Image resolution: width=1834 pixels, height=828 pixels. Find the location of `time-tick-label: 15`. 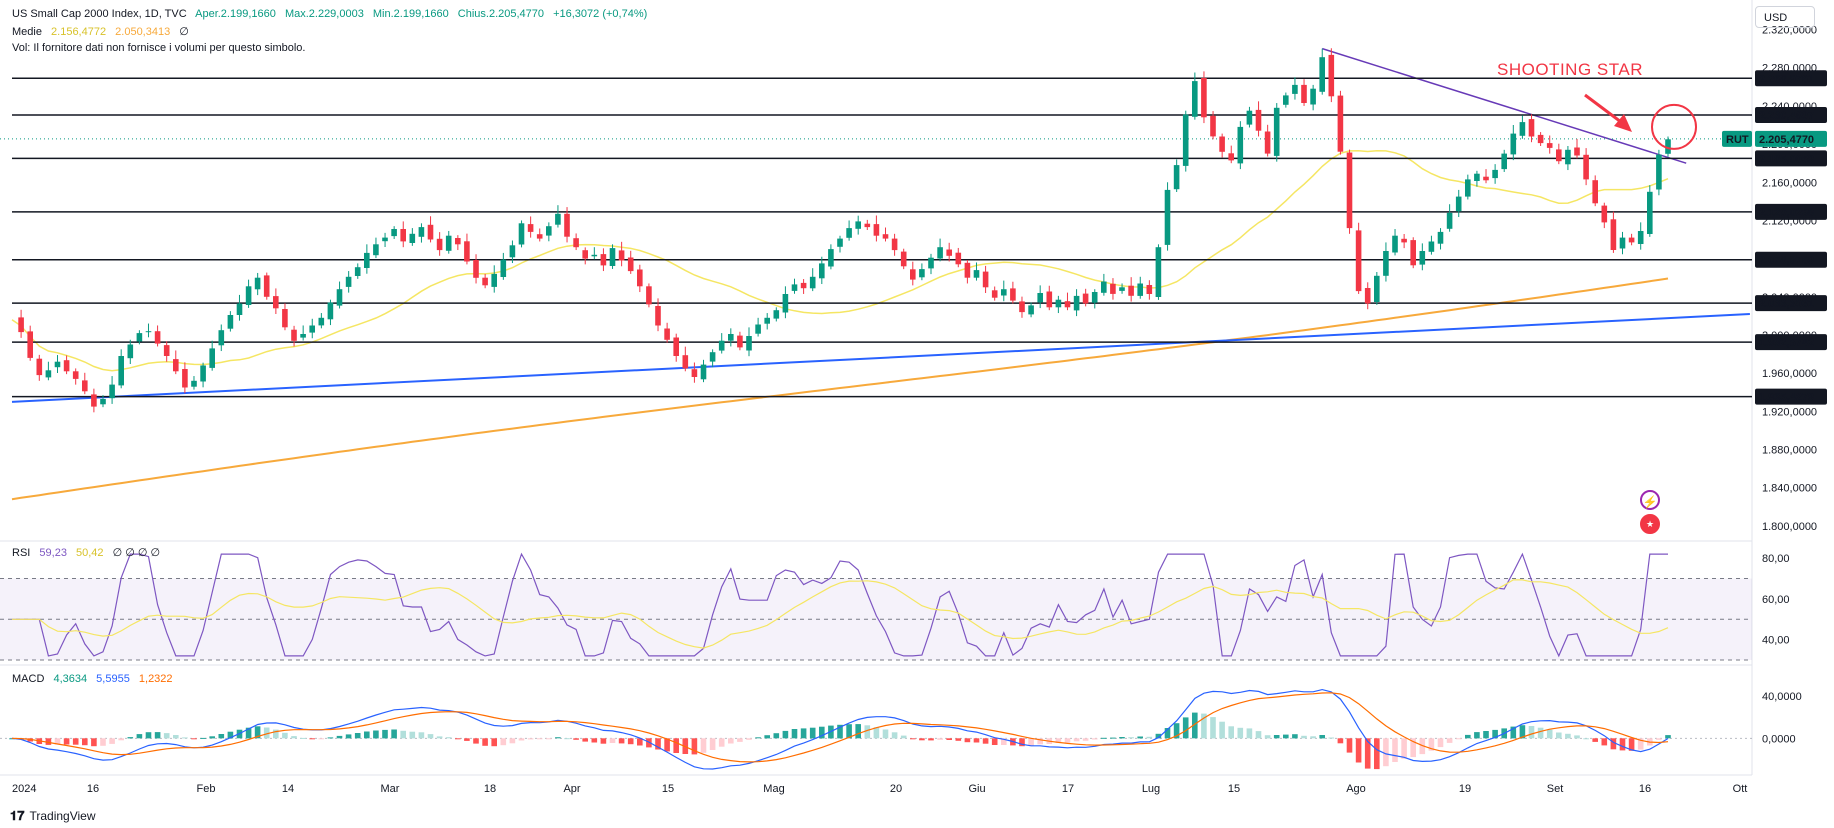

time-tick-label: 15 is located at coordinates (1234, 789).